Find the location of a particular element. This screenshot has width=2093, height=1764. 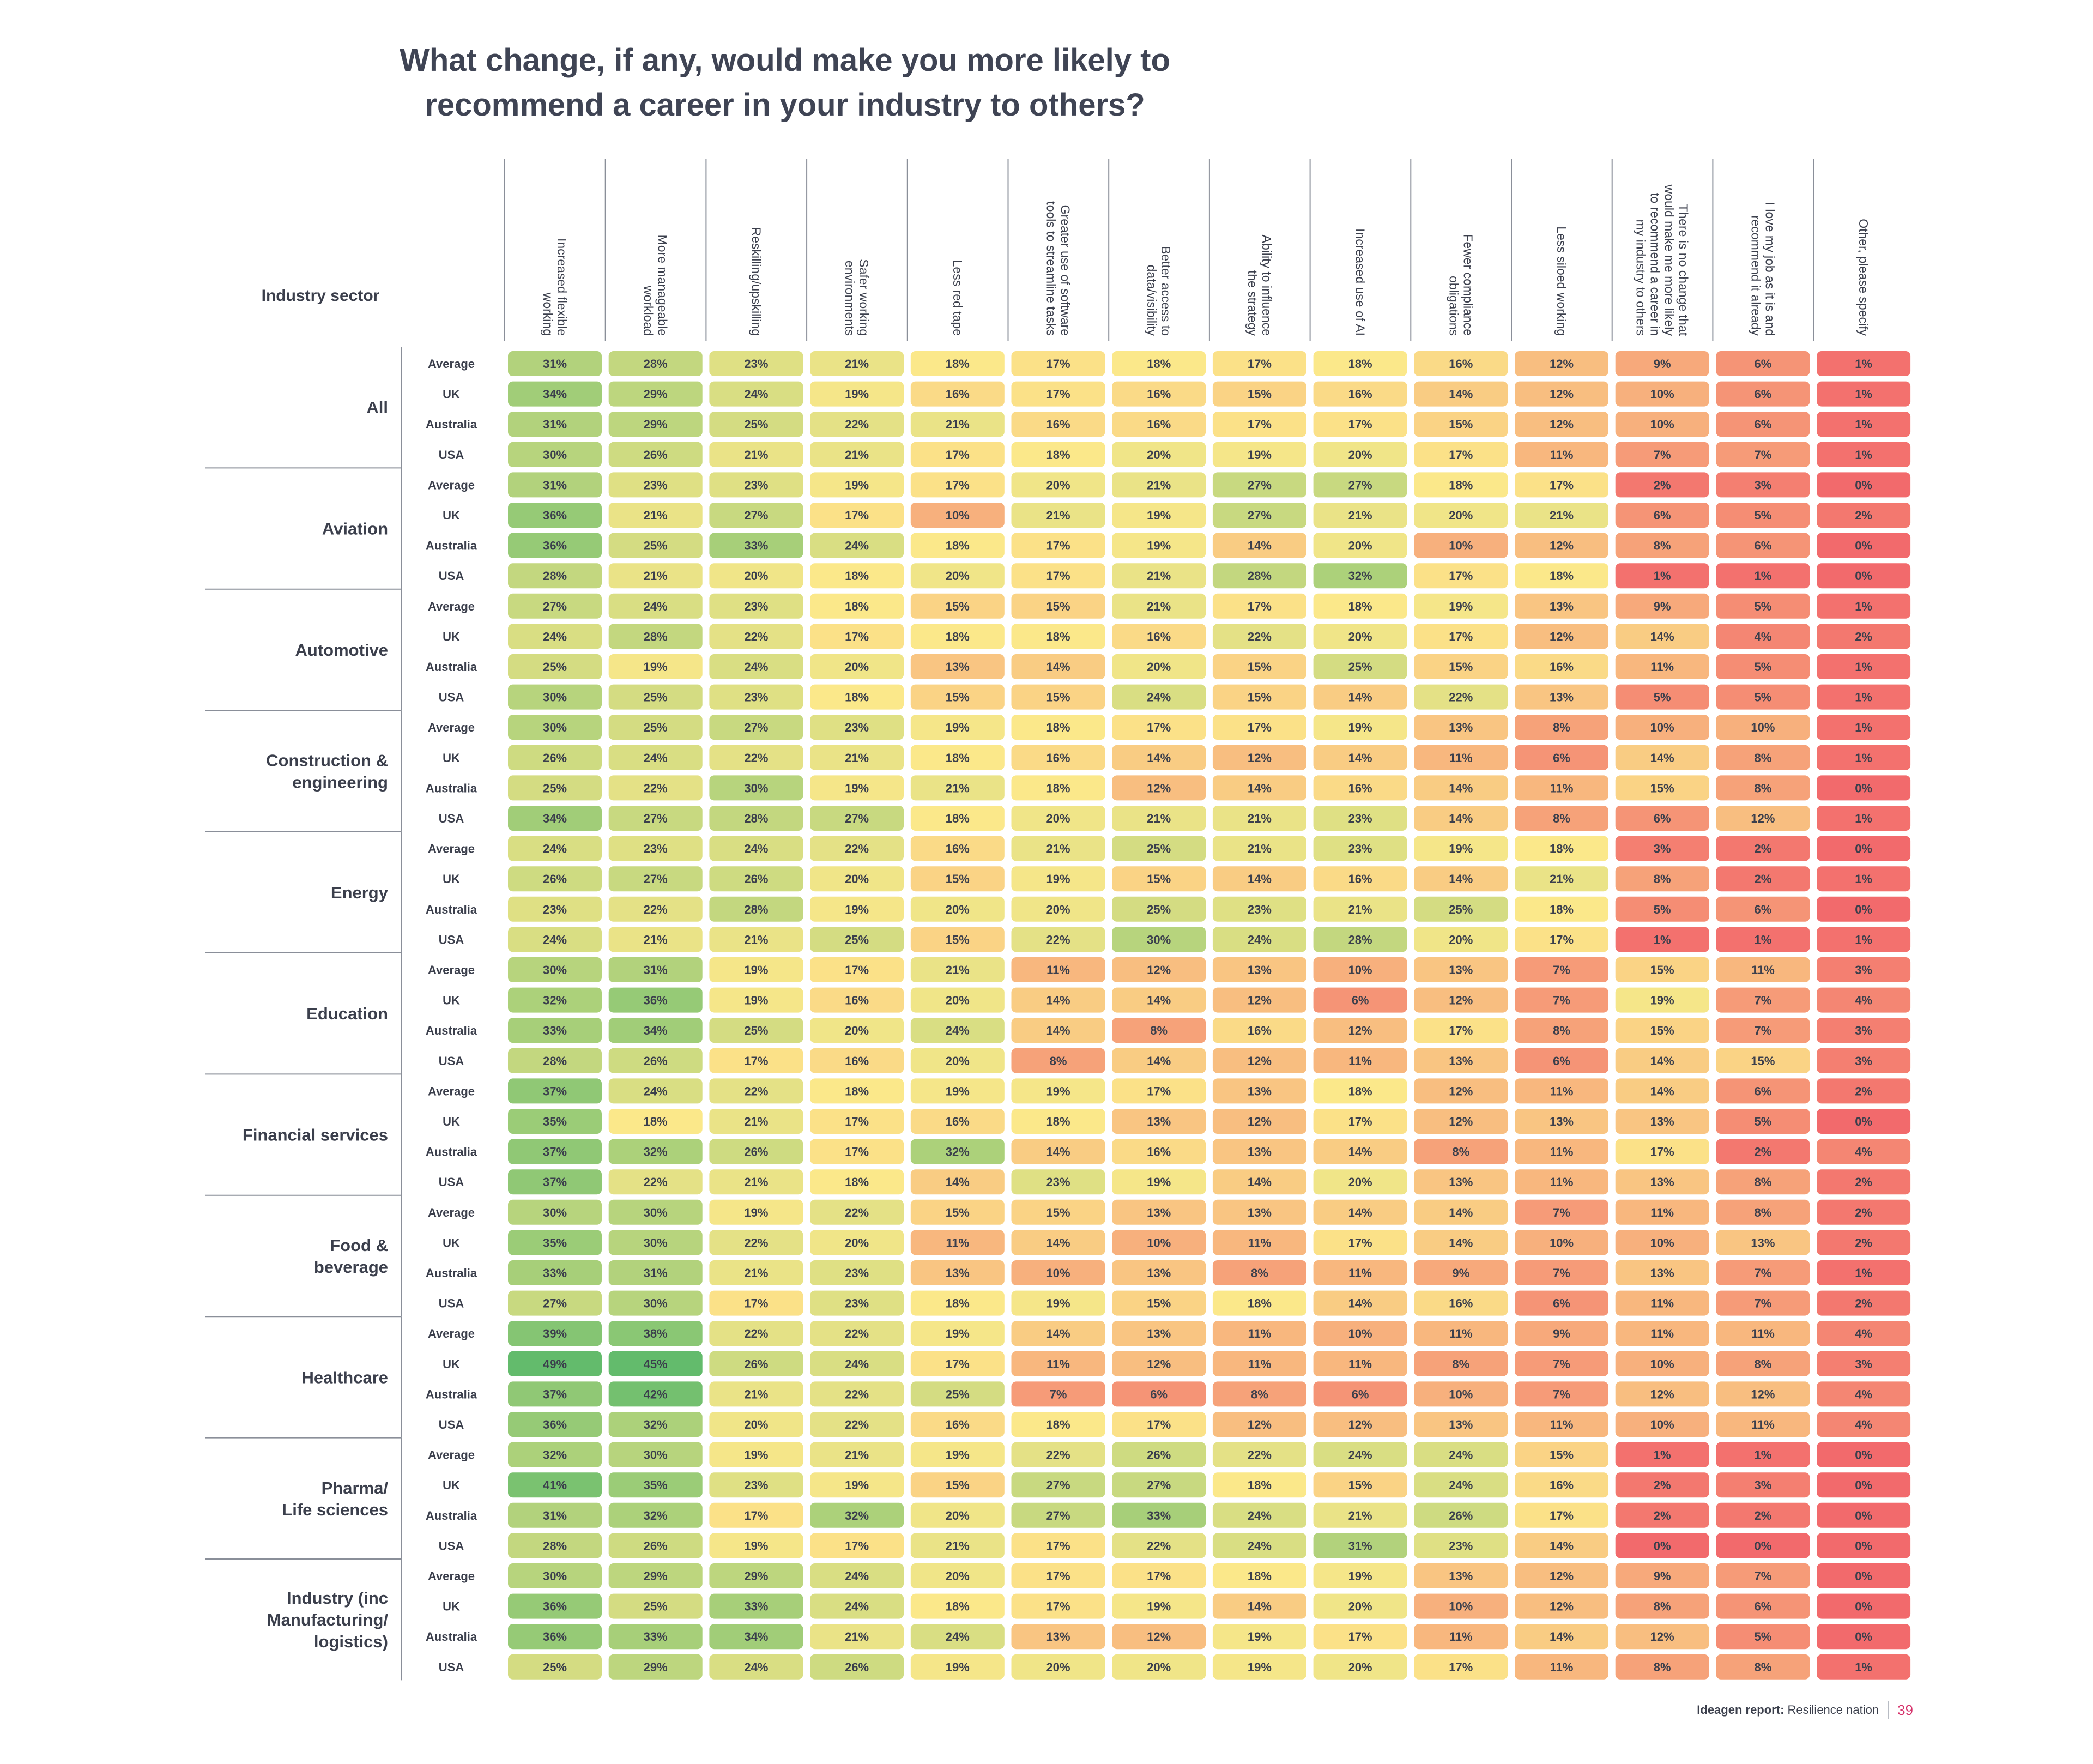

cell-value-label: 1% is located at coordinates (1863, 364).